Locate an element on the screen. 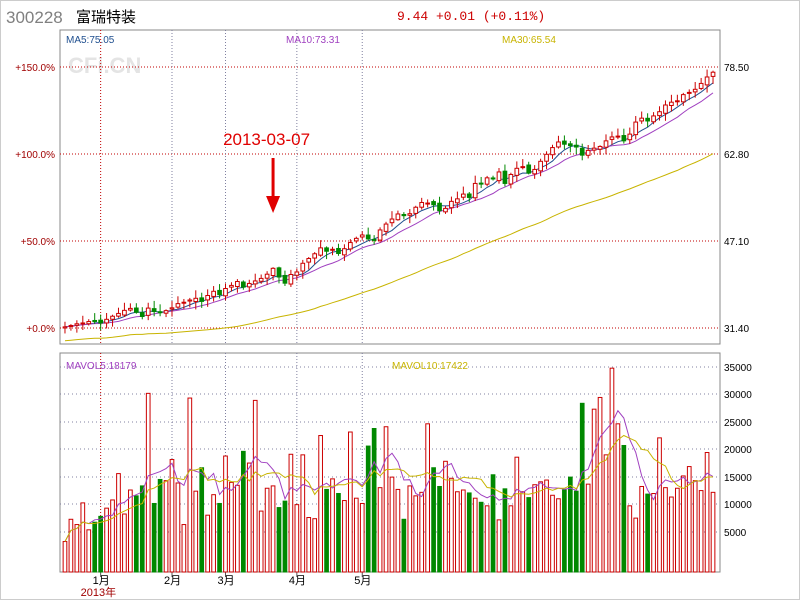 The height and width of the screenshot is (605, 800). volume-tick-label: 30000 is located at coordinates (738, 395).